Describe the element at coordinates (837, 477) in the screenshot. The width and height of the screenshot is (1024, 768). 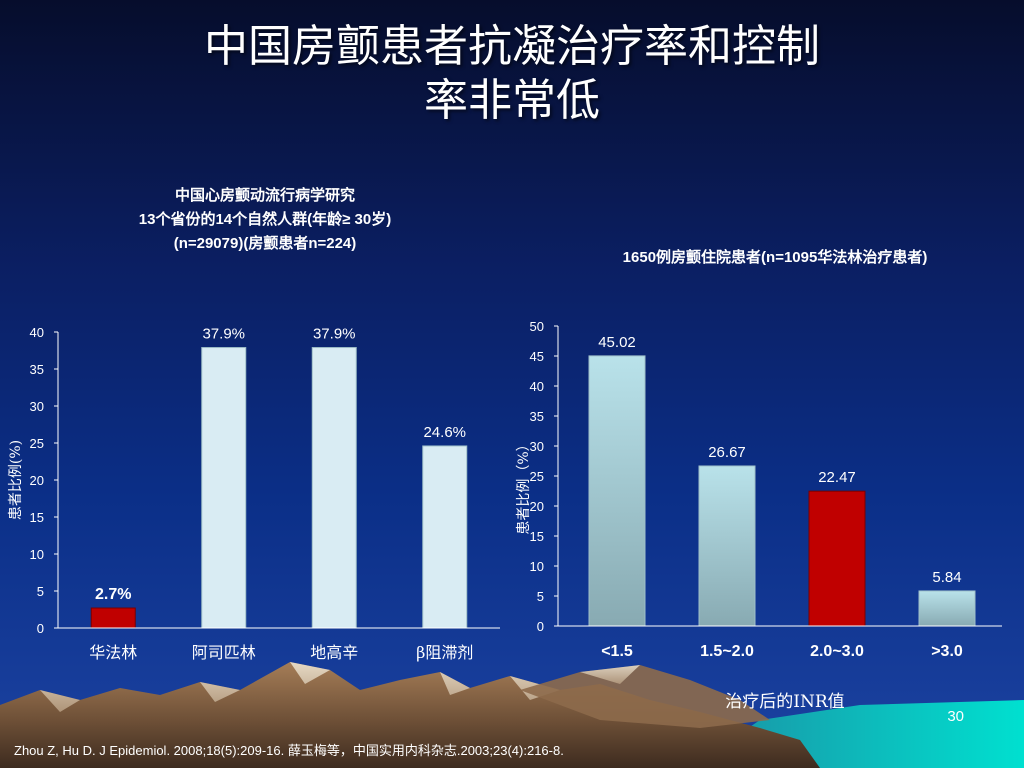
I see `right-data-label-3: 22.47` at that location.